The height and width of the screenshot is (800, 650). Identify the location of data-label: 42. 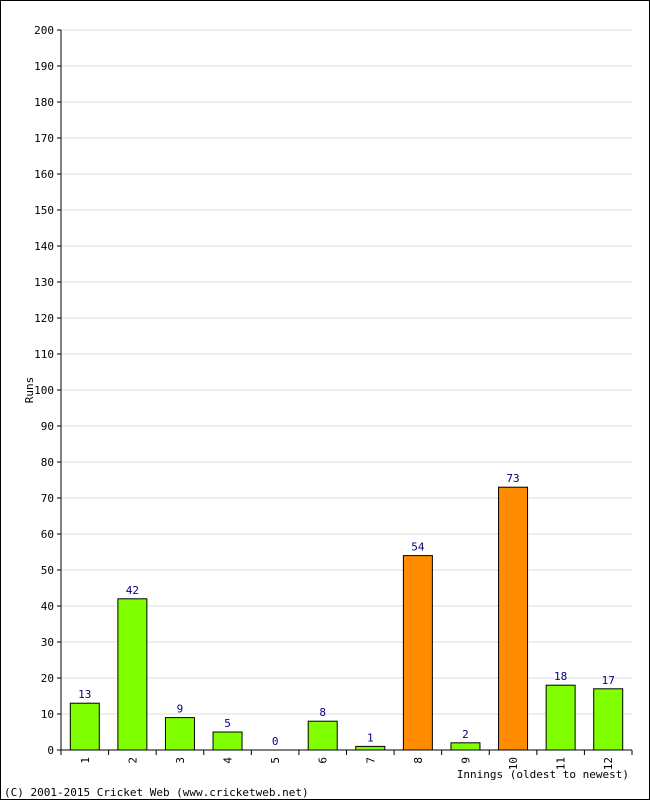
(132, 590).